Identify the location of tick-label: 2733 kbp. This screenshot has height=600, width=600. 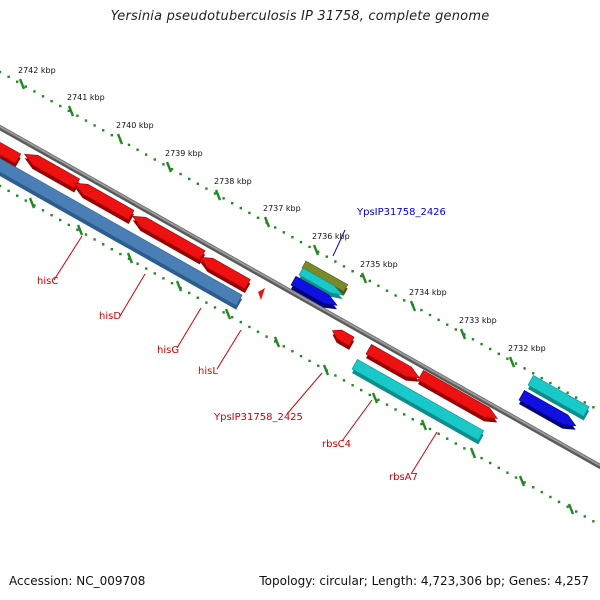
(478, 320).